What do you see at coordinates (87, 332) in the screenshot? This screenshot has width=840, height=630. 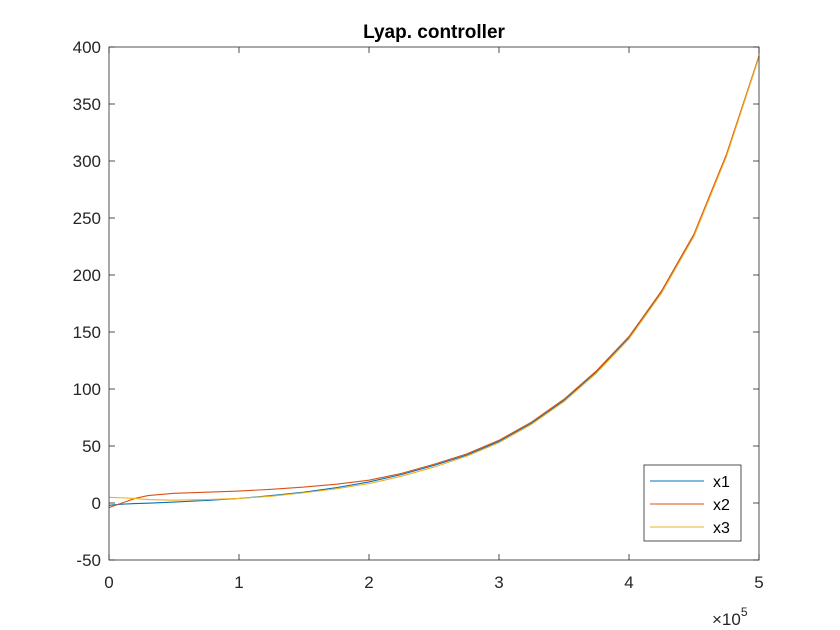 I see `y-tick-label-4: 150` at bounding box center [87, 332].